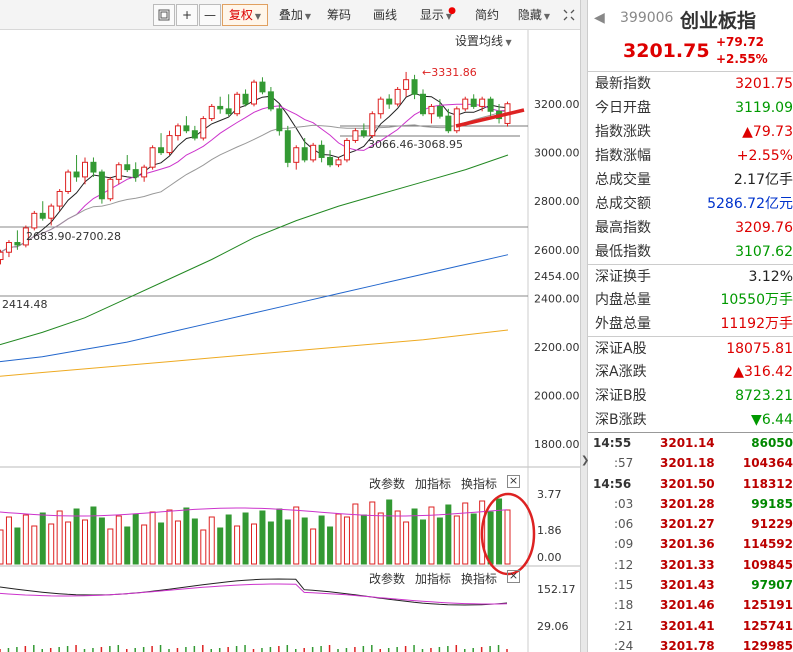  Describe the element at coordinates (624, 564) in the screenshot. I see `tick-time: :12` at that location.